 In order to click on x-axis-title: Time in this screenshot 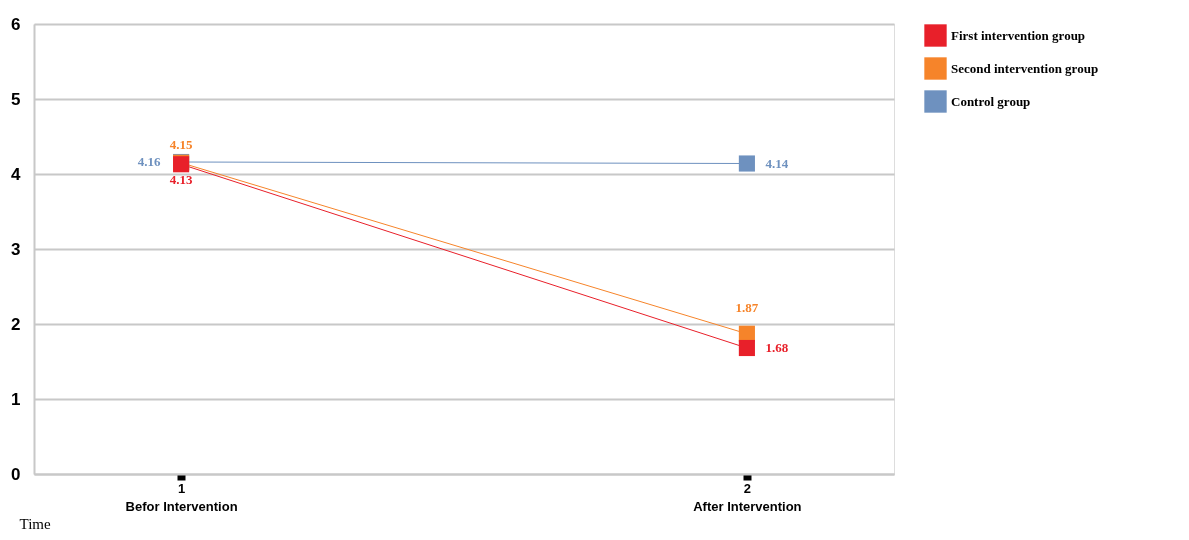, I will do `click(35, 523)`.